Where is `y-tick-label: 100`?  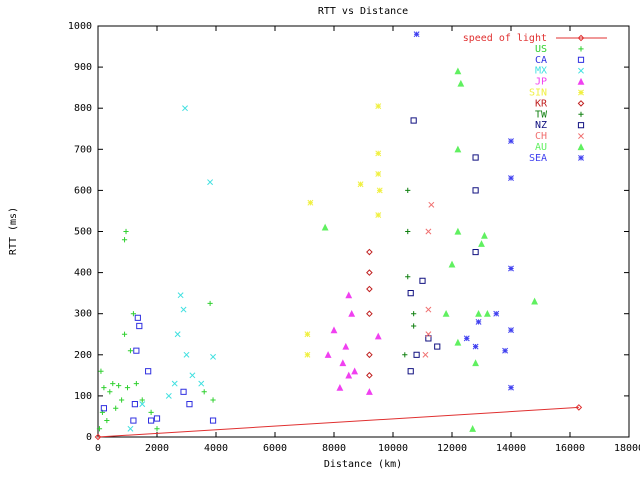 y-tick-label: 100 is located at coordinates (83, 396).